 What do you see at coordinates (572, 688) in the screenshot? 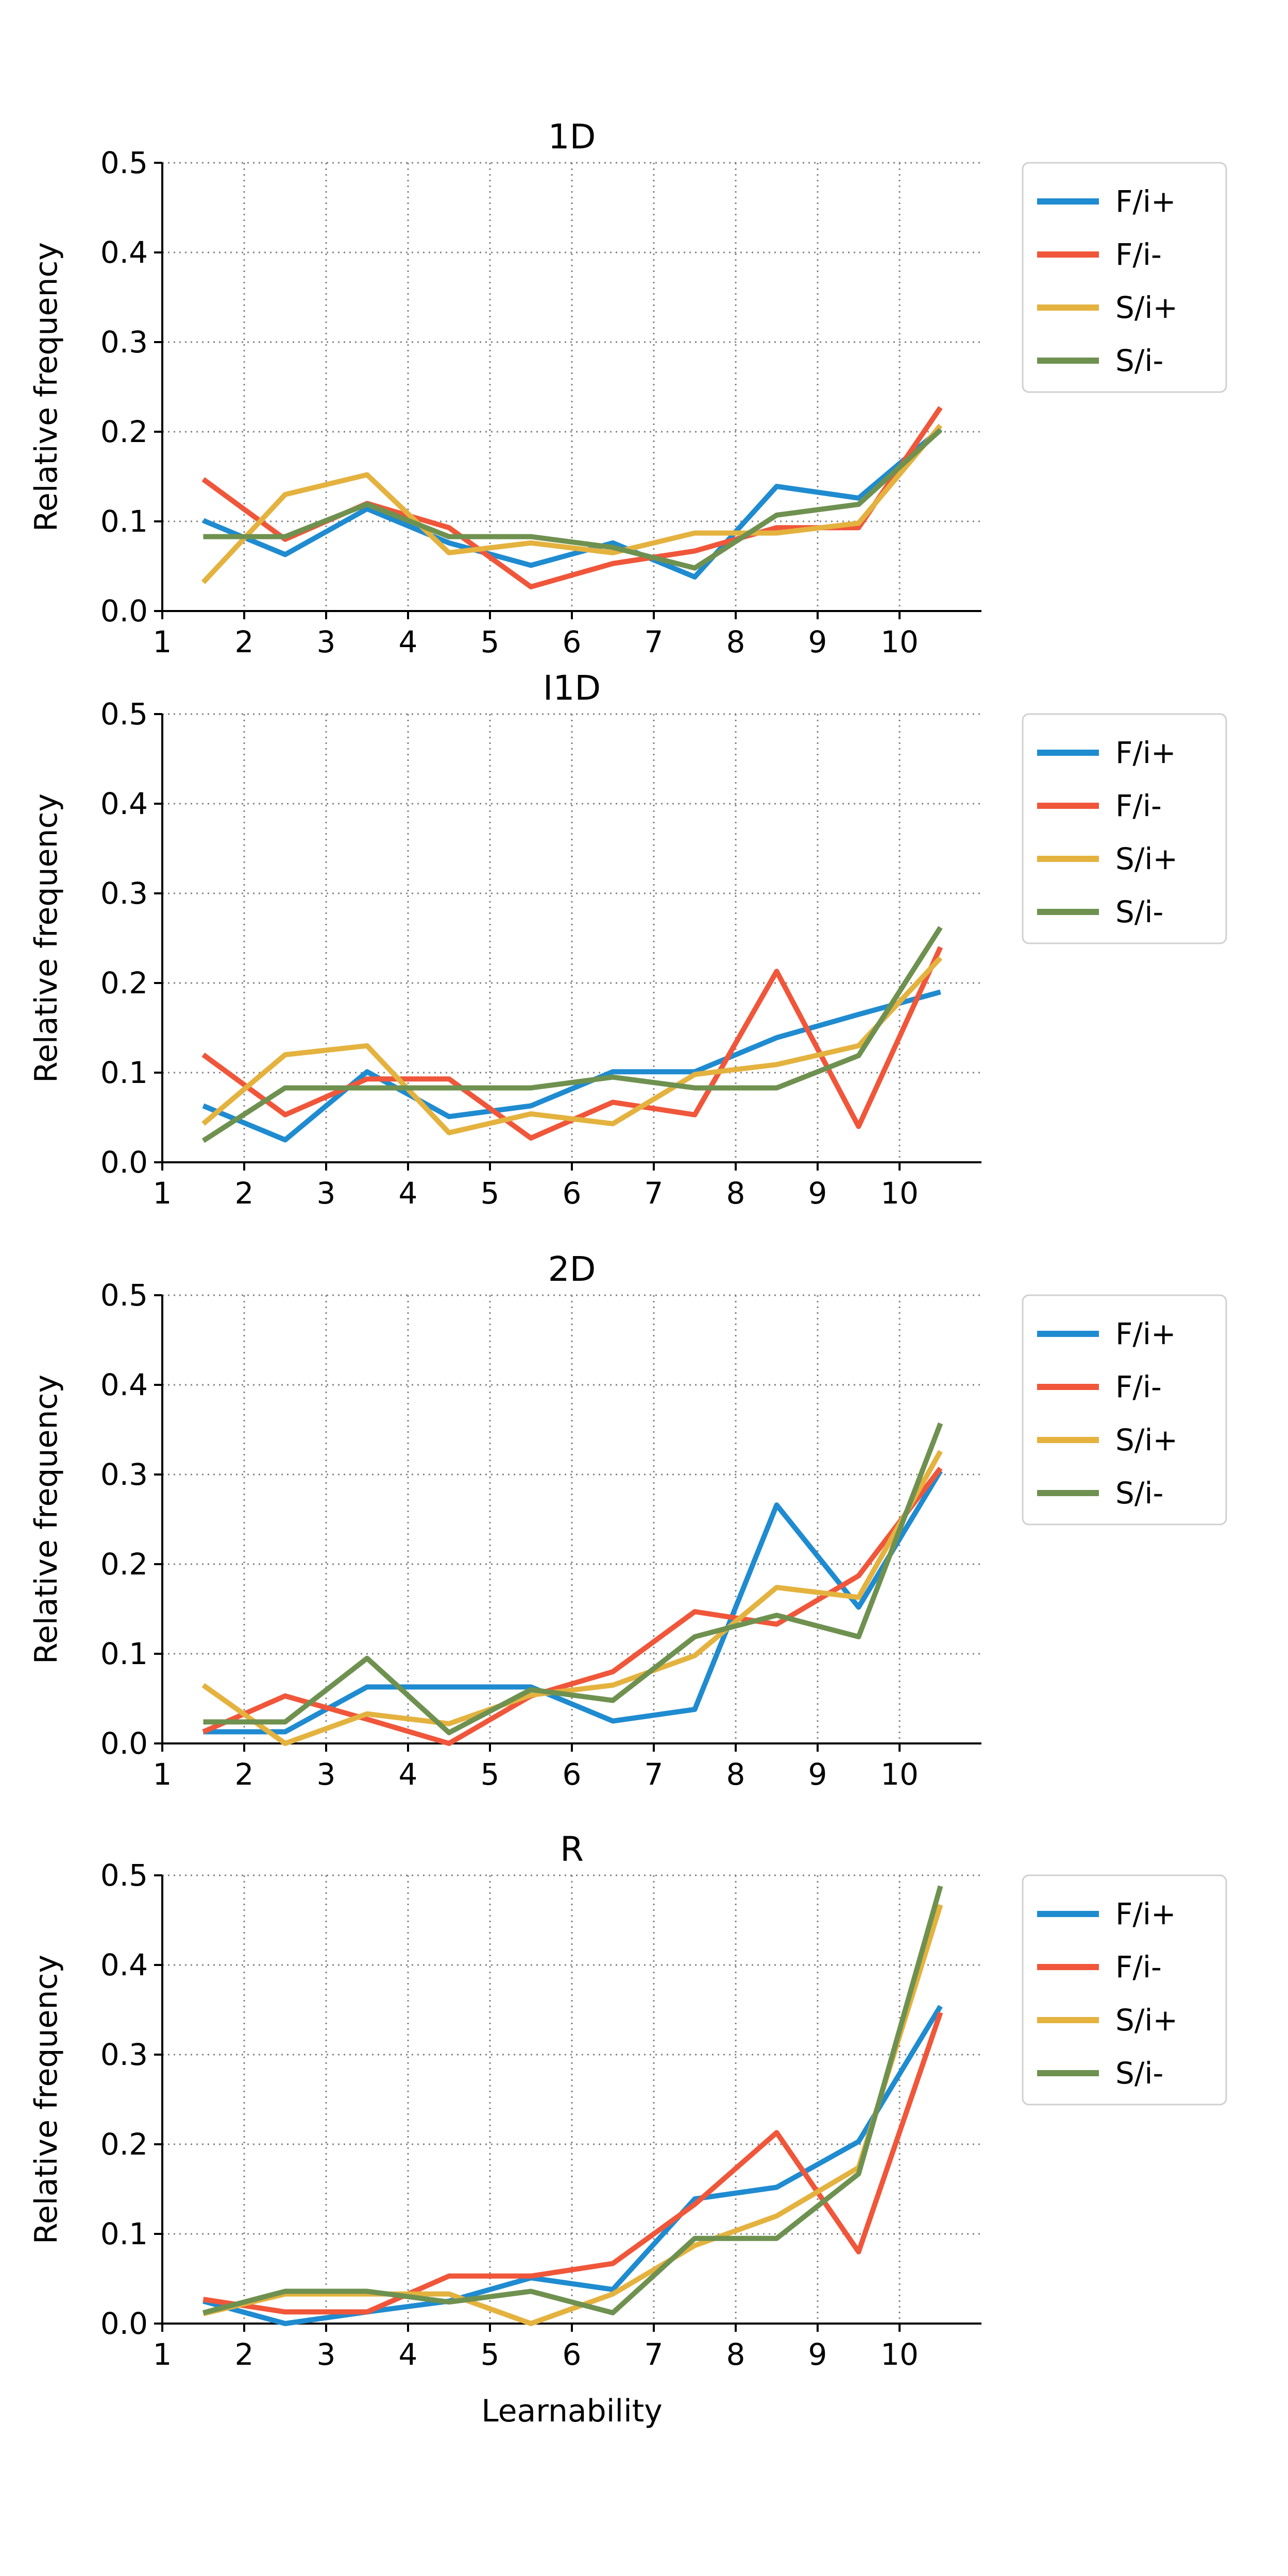
I see `chart-title: I1D` at bounding box center [572, 688].